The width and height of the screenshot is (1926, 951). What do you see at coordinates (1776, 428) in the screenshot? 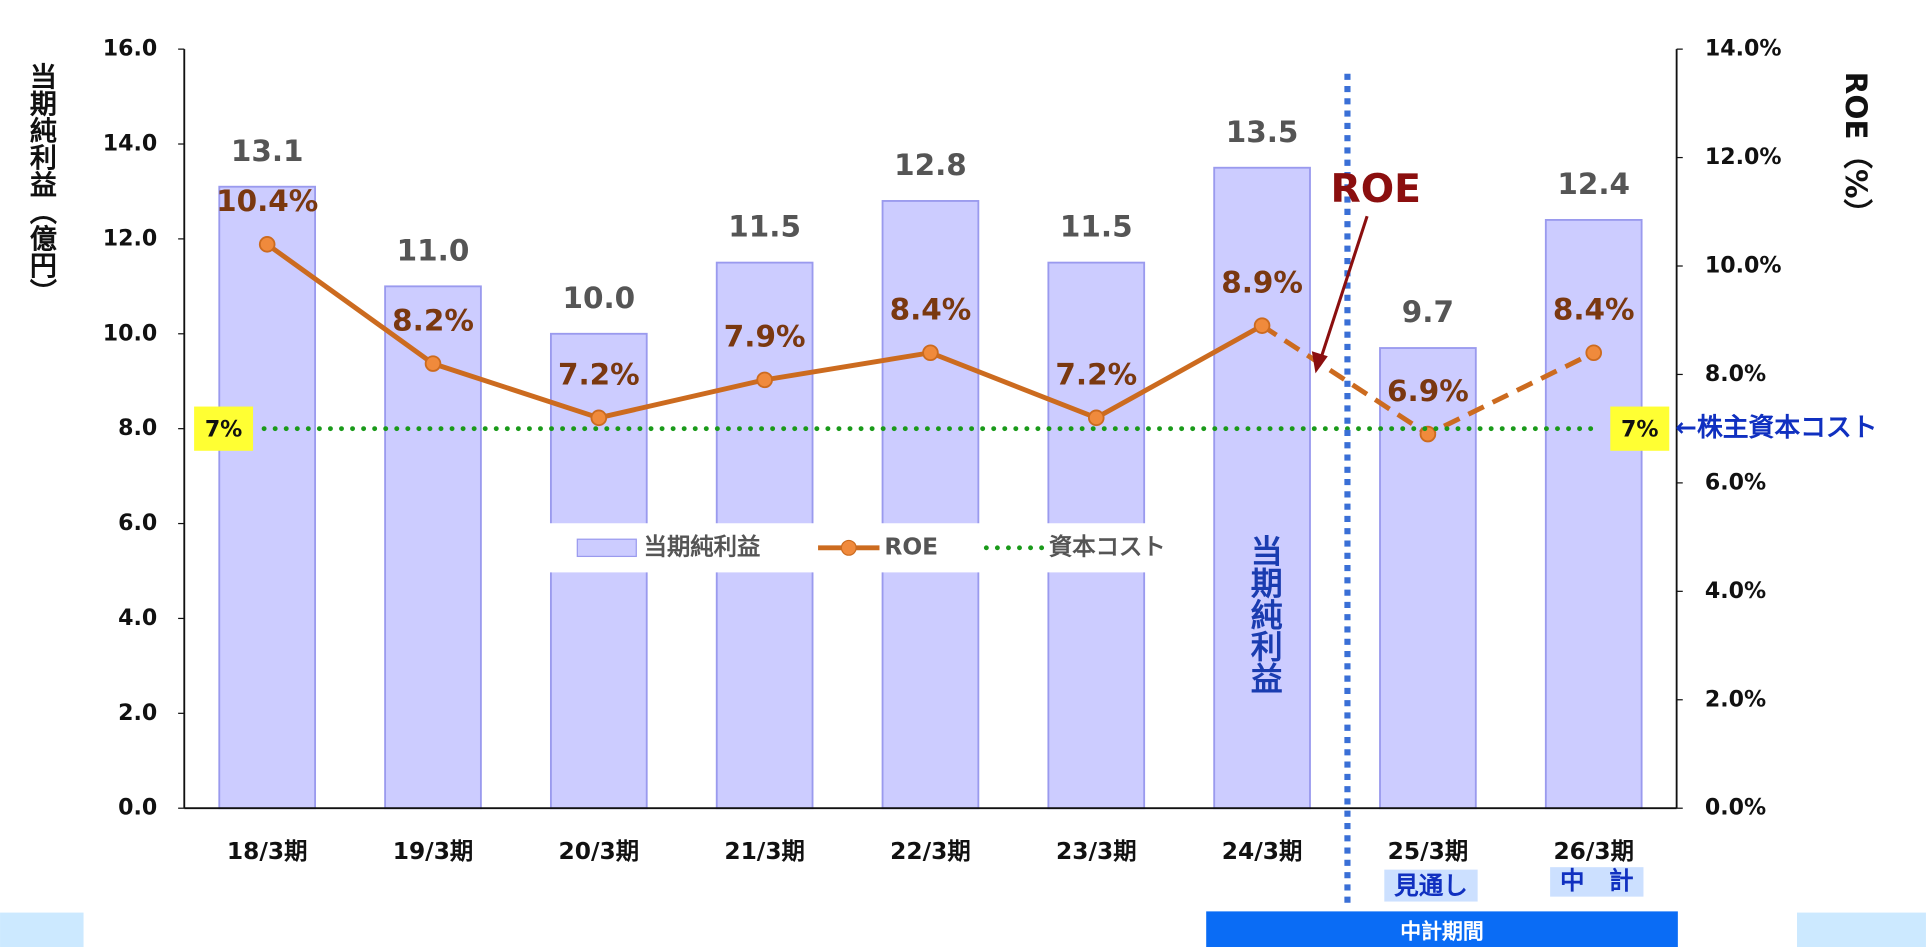
I see `cost-note: ←株主資本コスト` at bounding box center [1776, 428].